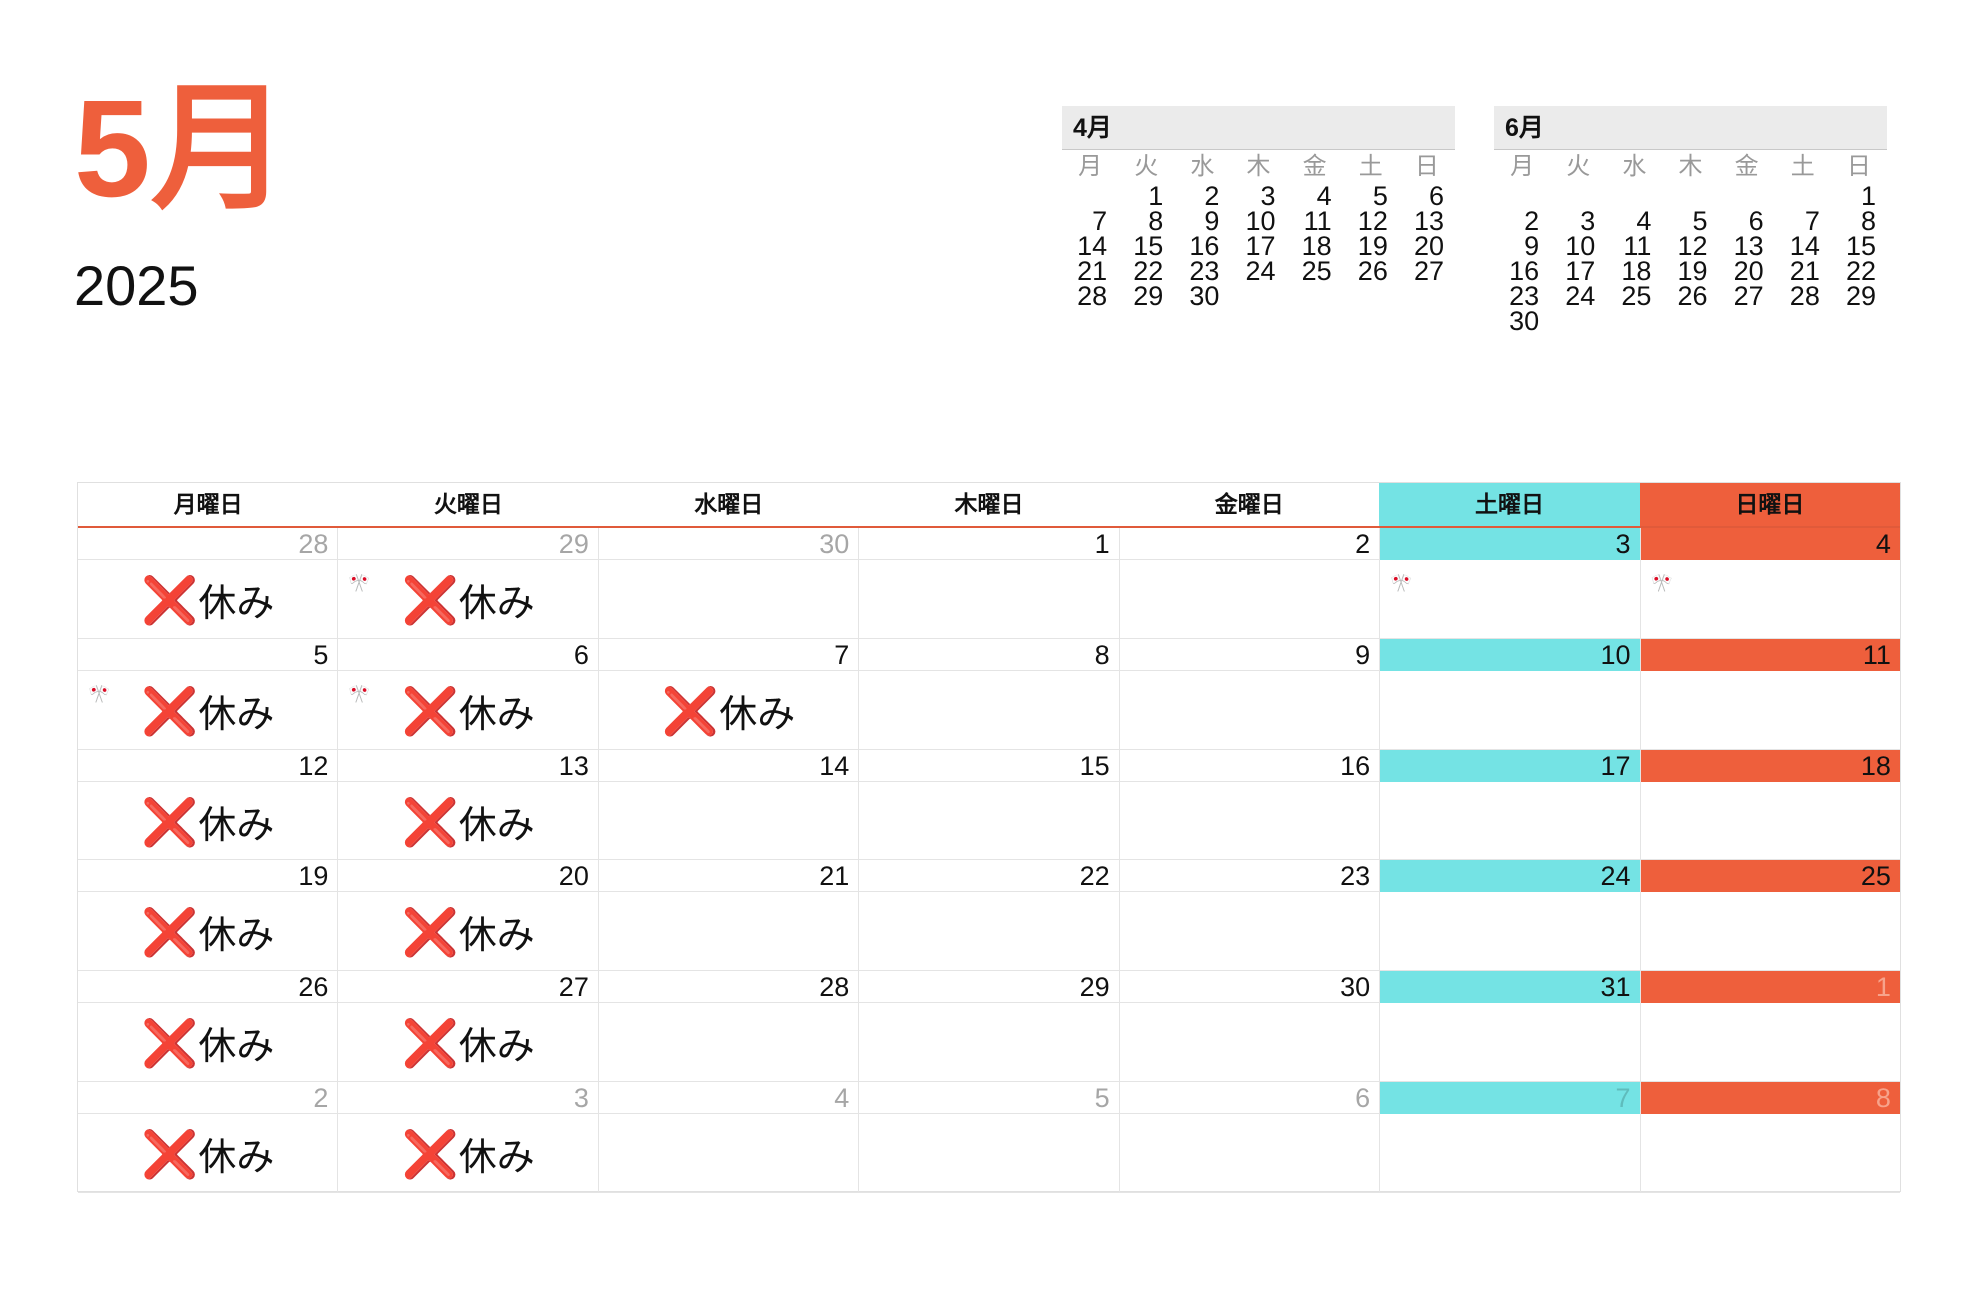 Image resolution: width=1968 pixels, height=1300 pixels. I want to click on day-cell: 1, so click(1770, 1026).